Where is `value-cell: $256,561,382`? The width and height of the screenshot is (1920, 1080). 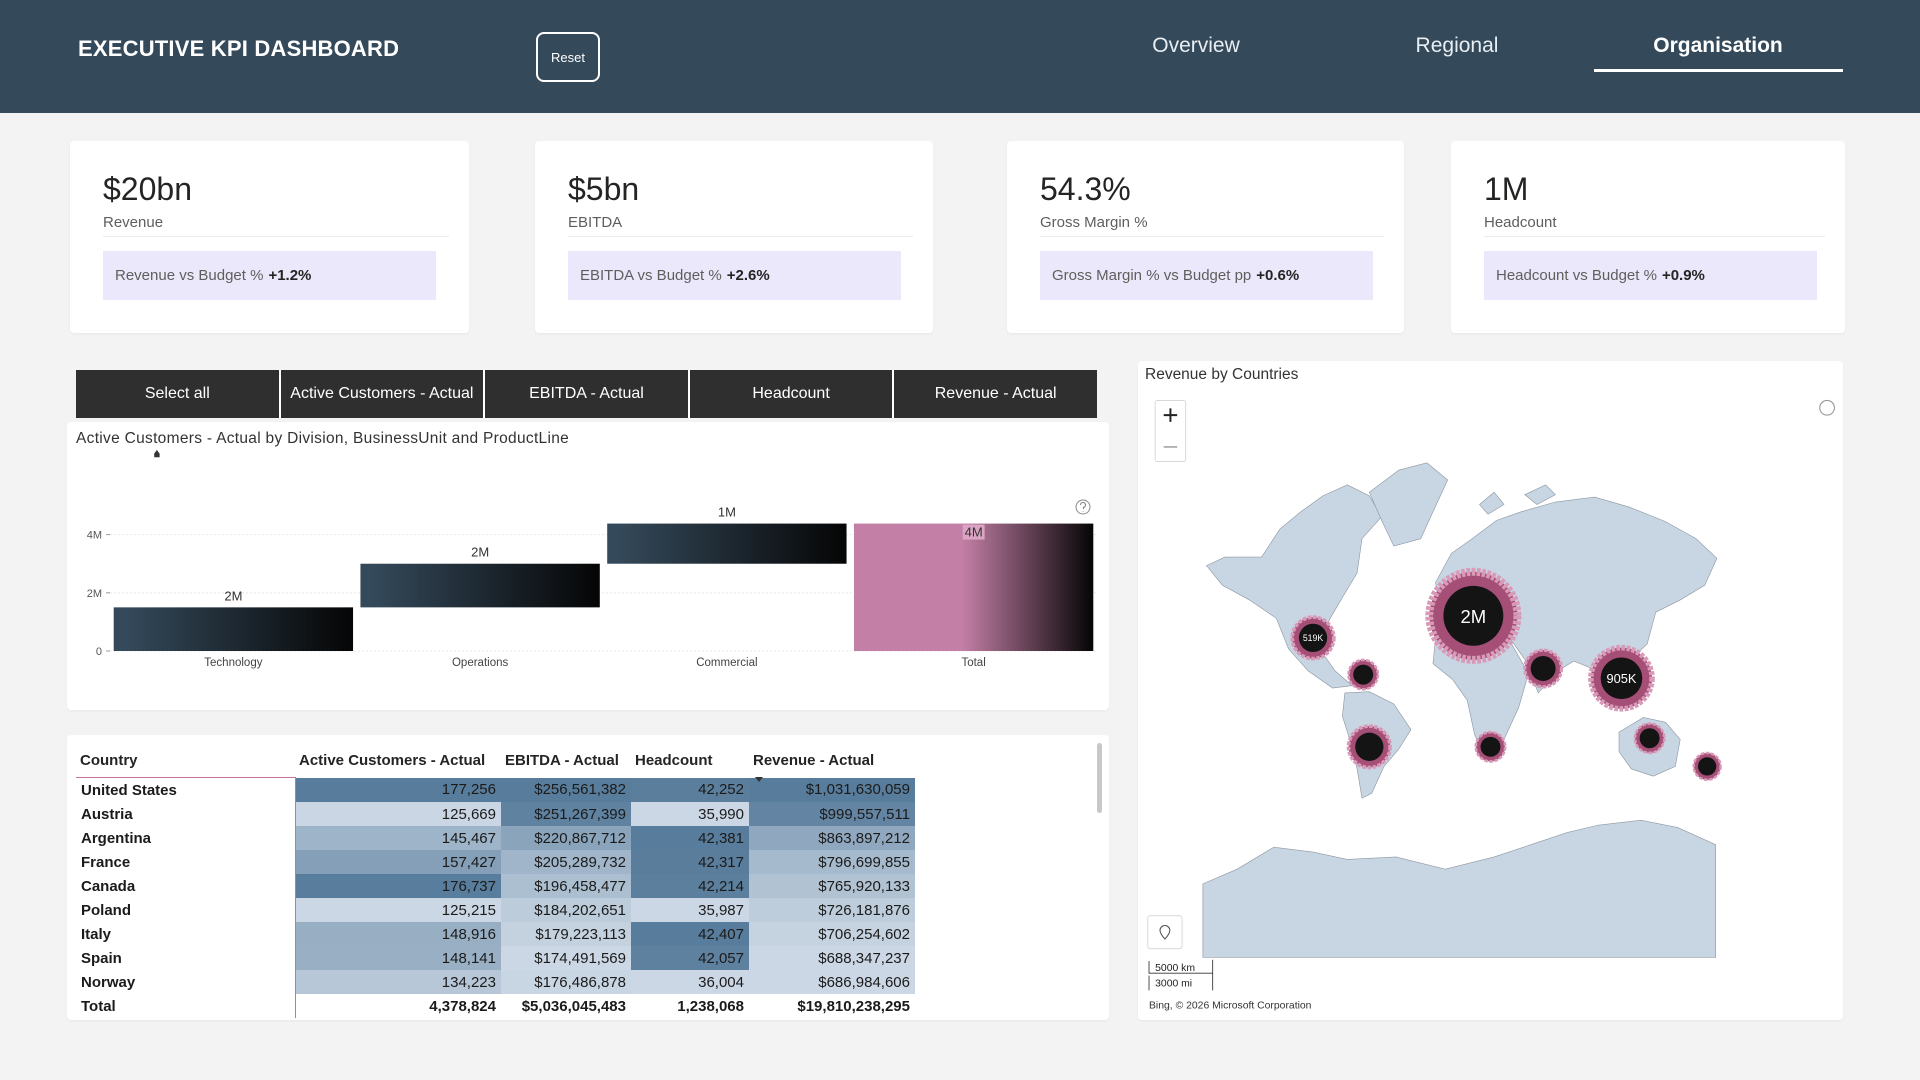
value-cell: $256,561,382 is located at coordinates (566, 789).